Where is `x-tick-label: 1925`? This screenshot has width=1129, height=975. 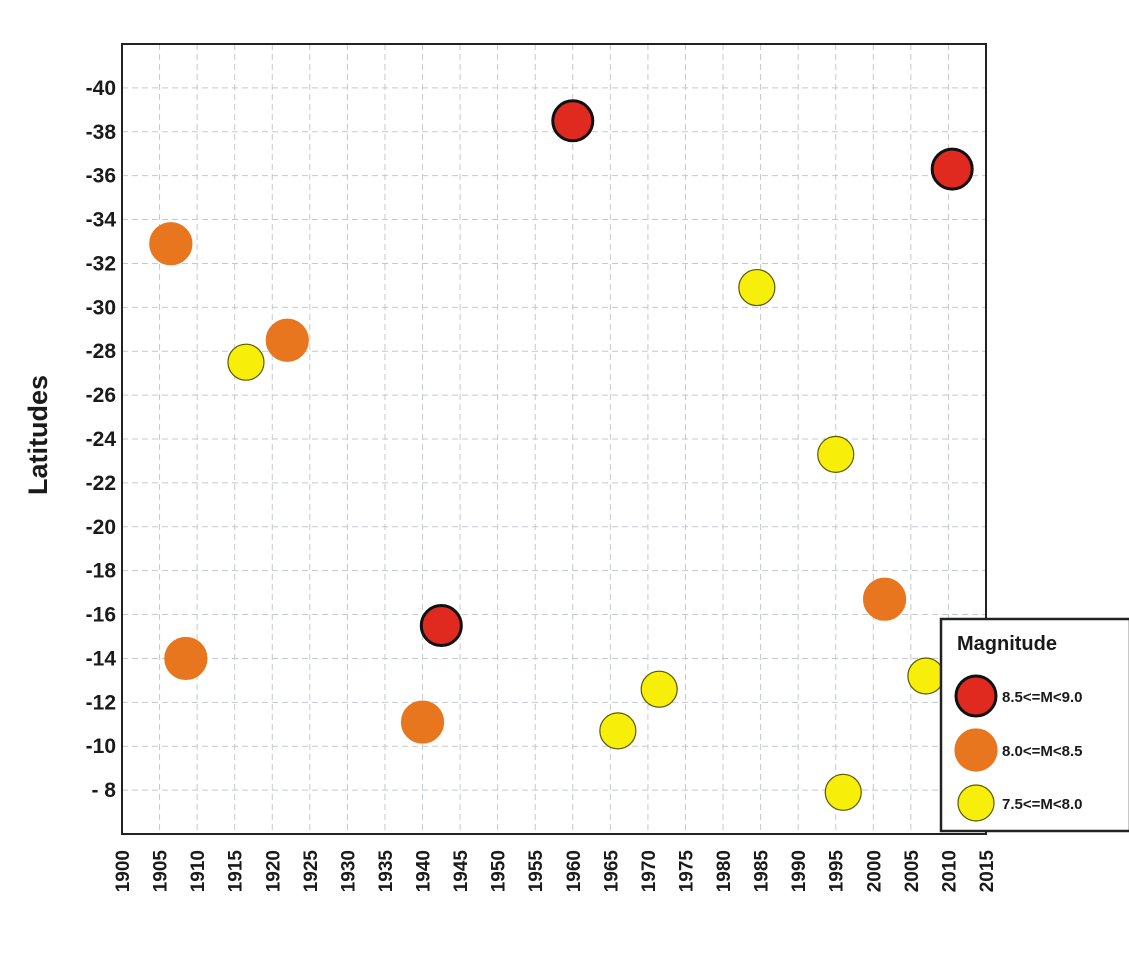 x-tick-label: 1925 is located at coordinates (311, 871).